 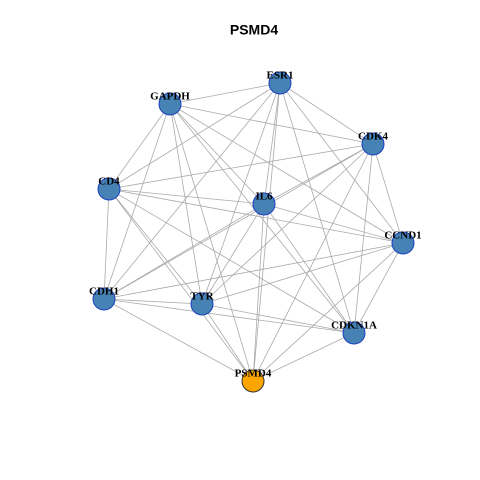 What do you see at coordinates (202, 297) in the screenshot?
I see `node-label: TYR` at bounding box center [202, 297].